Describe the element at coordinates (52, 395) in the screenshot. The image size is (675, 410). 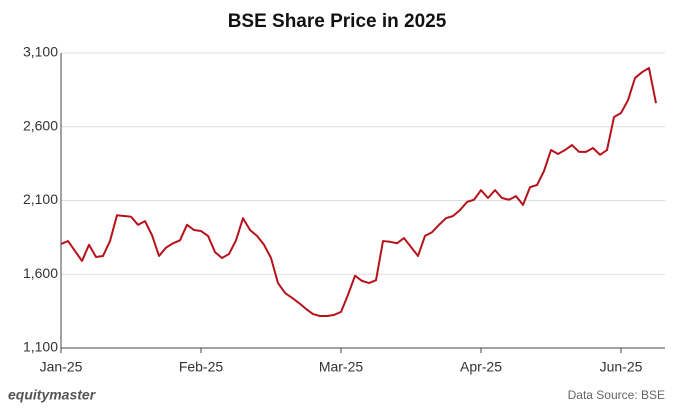
I see `brand: equitymaster` at that location.